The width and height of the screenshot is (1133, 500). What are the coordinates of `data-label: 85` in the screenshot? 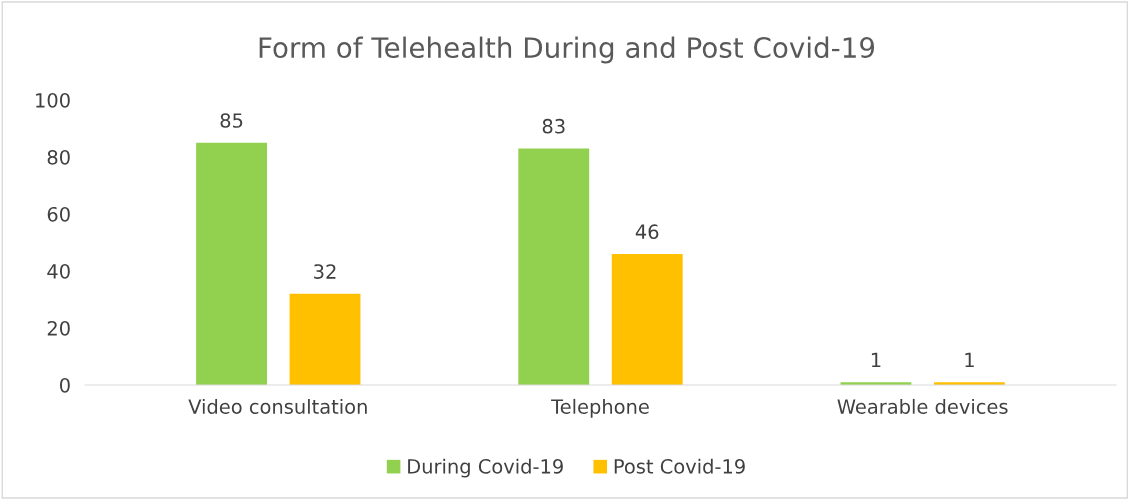 It's located at (231, 120).